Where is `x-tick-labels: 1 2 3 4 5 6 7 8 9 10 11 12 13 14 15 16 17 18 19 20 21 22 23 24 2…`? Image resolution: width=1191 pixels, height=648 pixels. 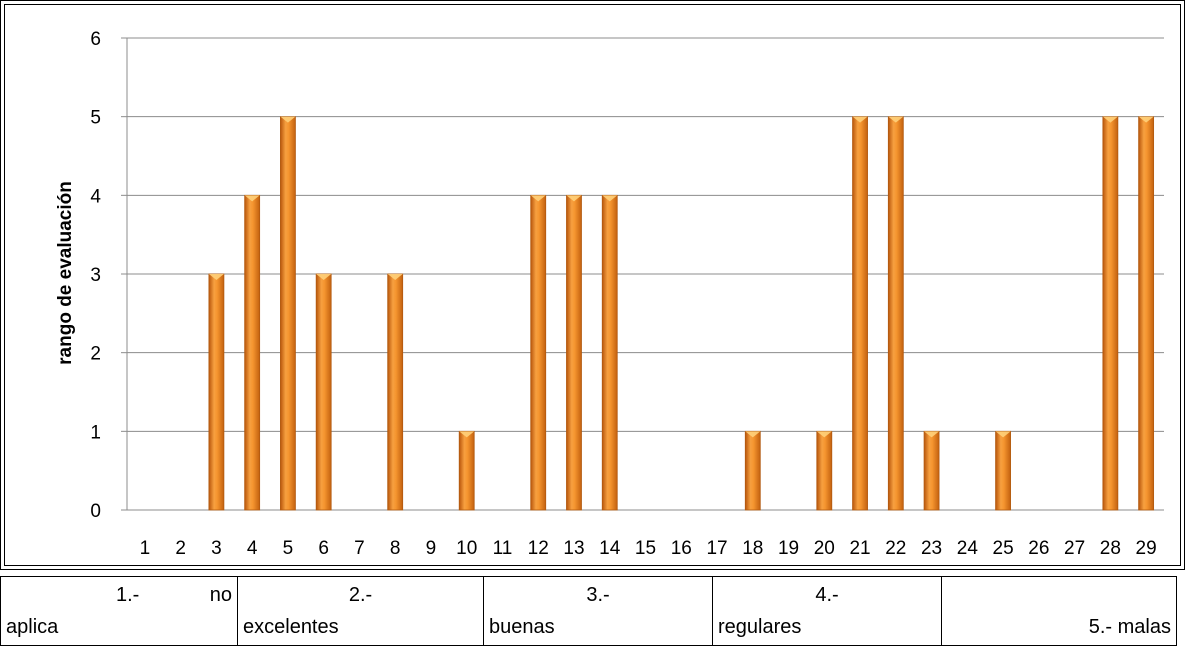 x-tick-labels: 1 2 3 4 5 6 7 8 9 10 11 12 13 14 15 16 17 18 19 20 21 22 23 24 2… is located at coordinates (648, 548).